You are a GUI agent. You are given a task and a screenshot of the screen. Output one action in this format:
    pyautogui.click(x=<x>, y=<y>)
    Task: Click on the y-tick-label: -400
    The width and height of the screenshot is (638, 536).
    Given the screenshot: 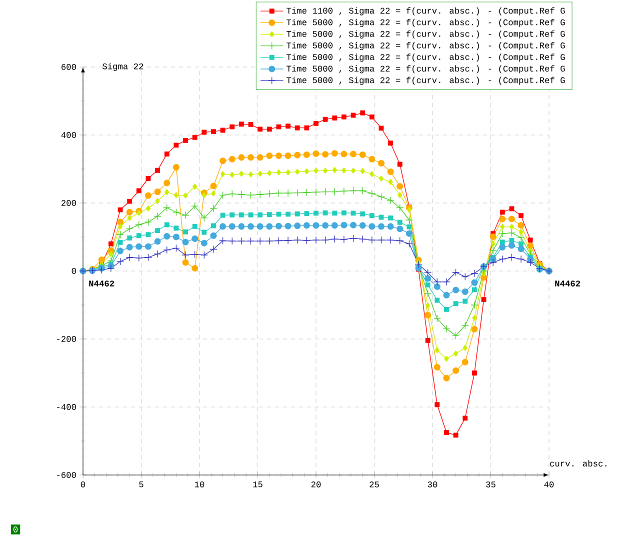 What is the action you would take?
    pyautogui.click(x=66, y=407)
    